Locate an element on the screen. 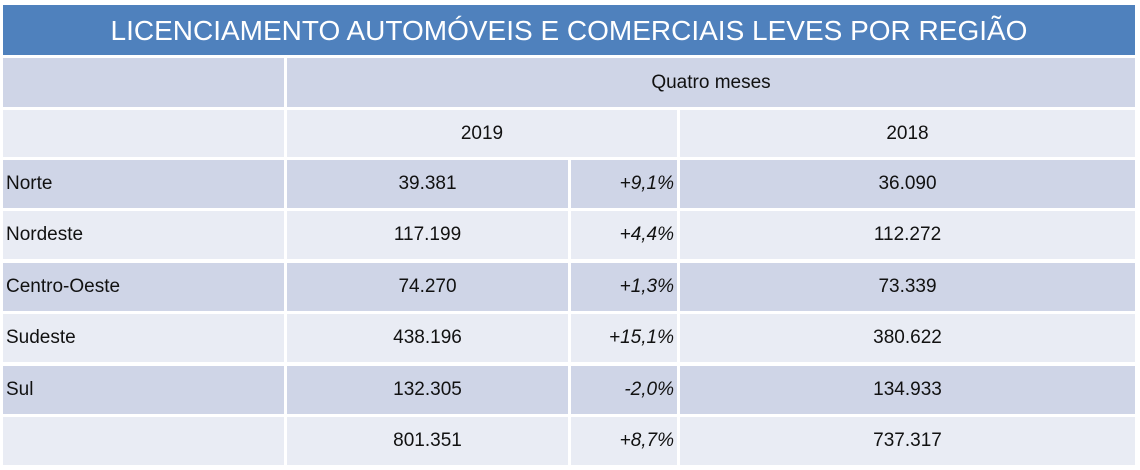  value-current: 801.351 is located at coordinates (427, 441).